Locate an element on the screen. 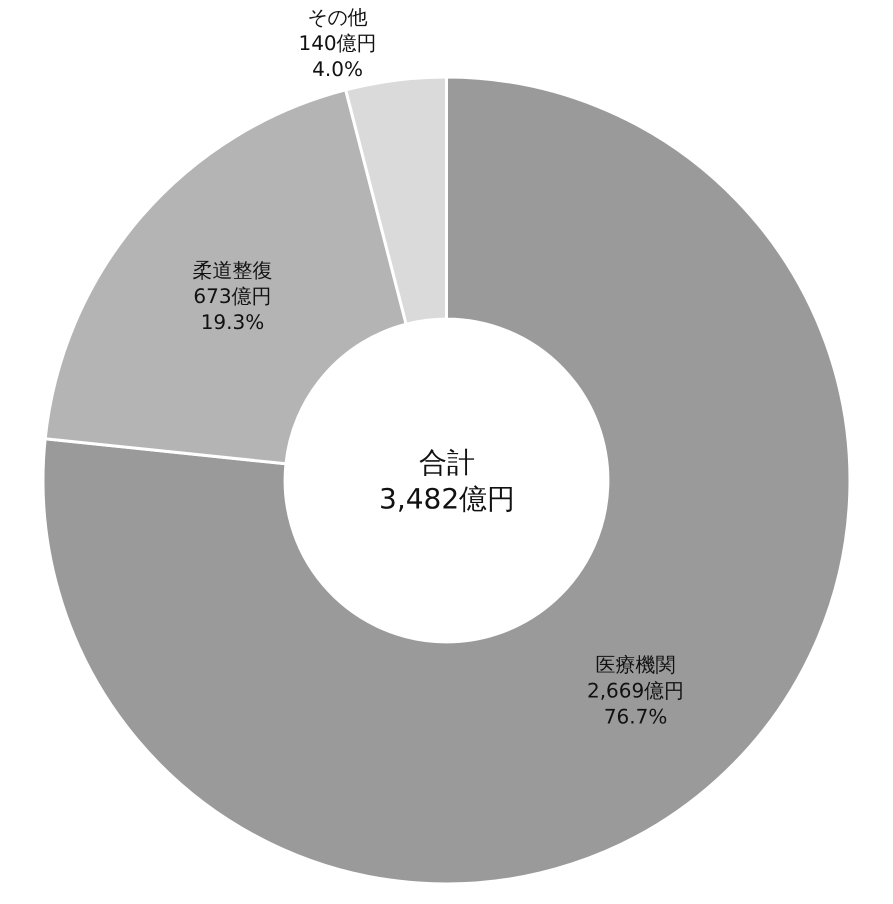  slice-label: 柔道整復 is located at coordinates (232, 270).